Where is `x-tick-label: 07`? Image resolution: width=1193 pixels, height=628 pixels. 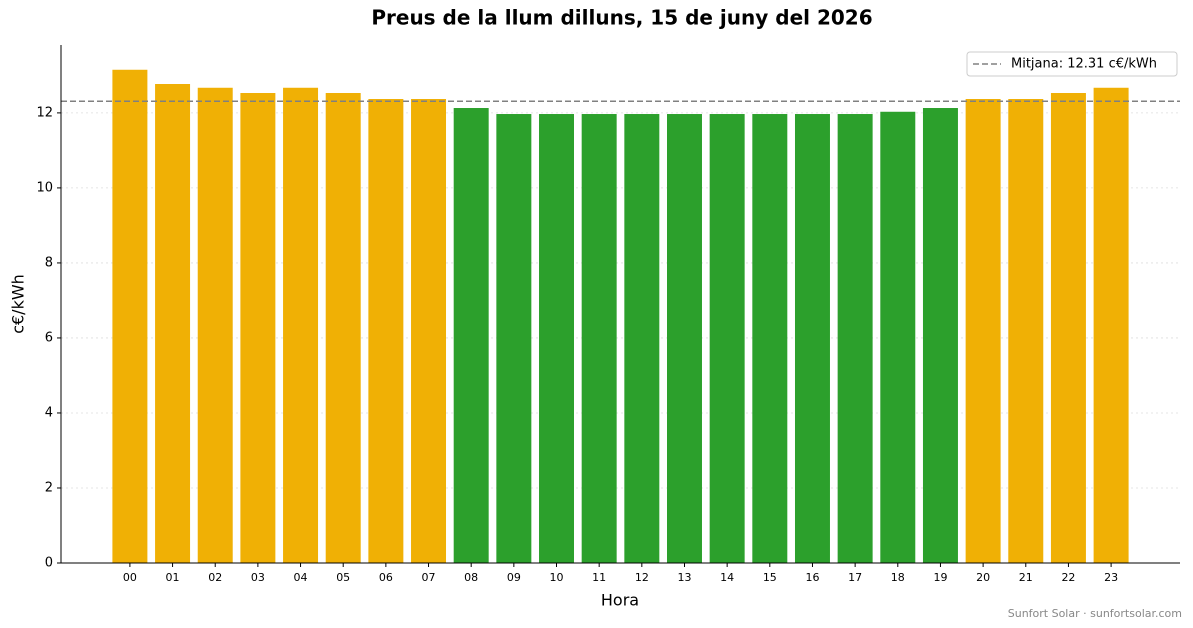 x-tick-label: 07 is located at coordinates (429, 577).